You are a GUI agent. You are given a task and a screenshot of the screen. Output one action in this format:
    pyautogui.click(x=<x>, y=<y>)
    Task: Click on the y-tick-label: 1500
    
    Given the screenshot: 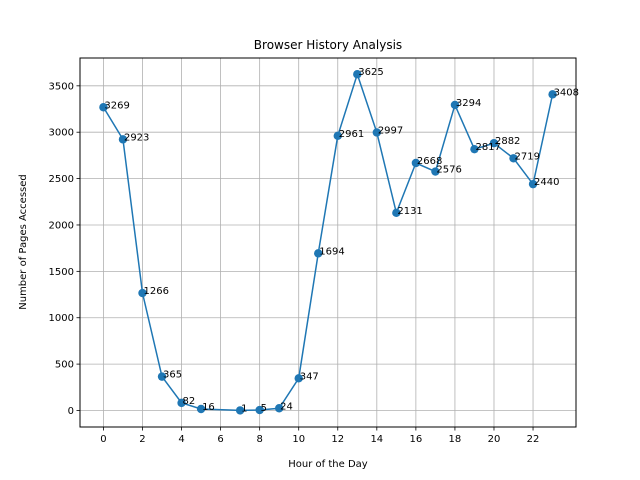 What is the action you would take?
    pyautogui.click(x=61, y=272)
    